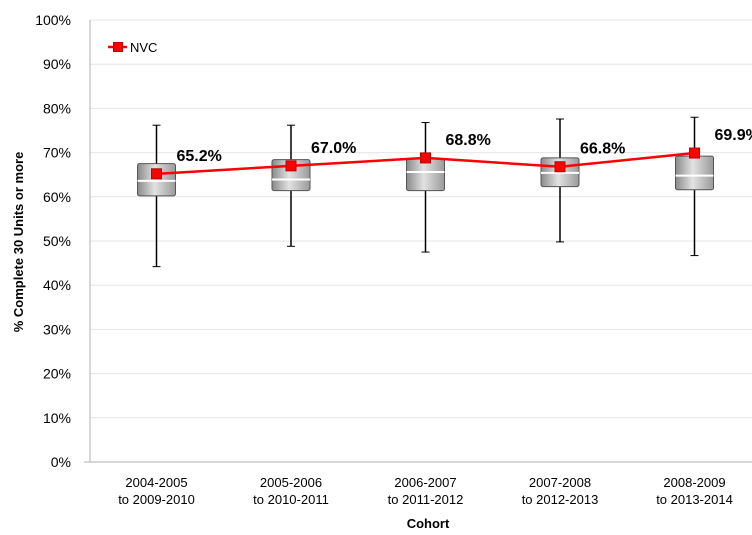 This screenshot has width=752, height=535. What do you see at coordinates (694, 491) in the screenshot?
I see `x-tick-label: 2008-2009 to 2013-2014` at bounding box center [694, 491].